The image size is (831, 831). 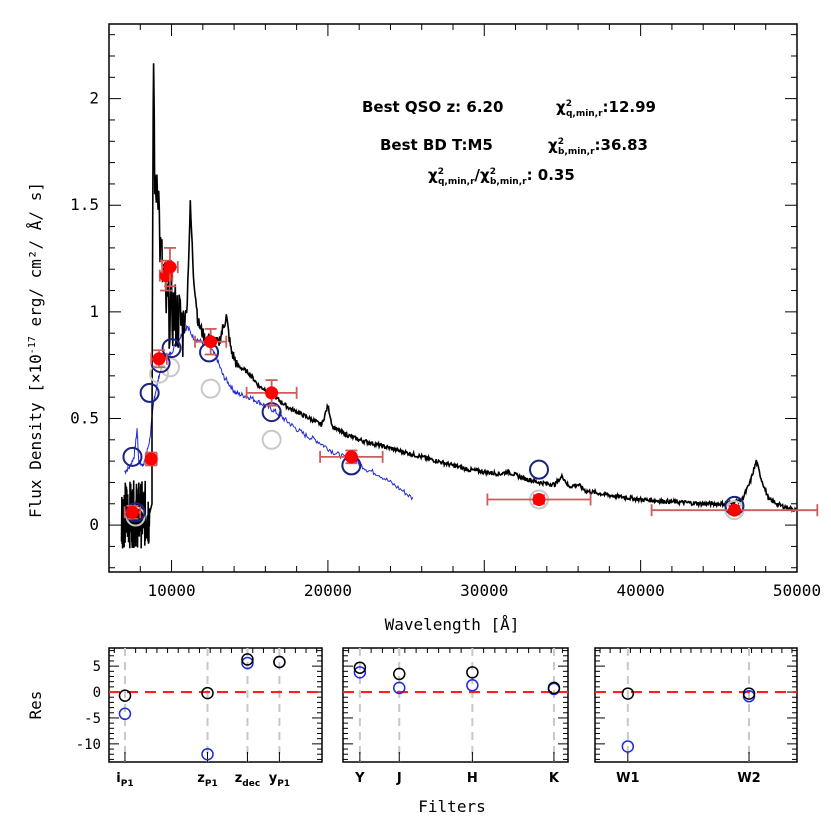 I want to click on chi-ratio-annotation: χ2 q,min,r/χ2 b,min,r: 0.35, so click(x=501, y=176).